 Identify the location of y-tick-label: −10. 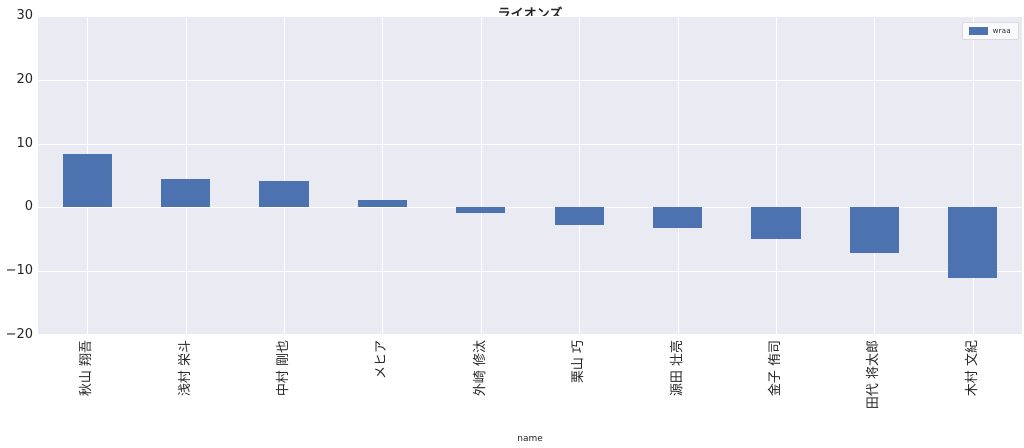
(19, 271).